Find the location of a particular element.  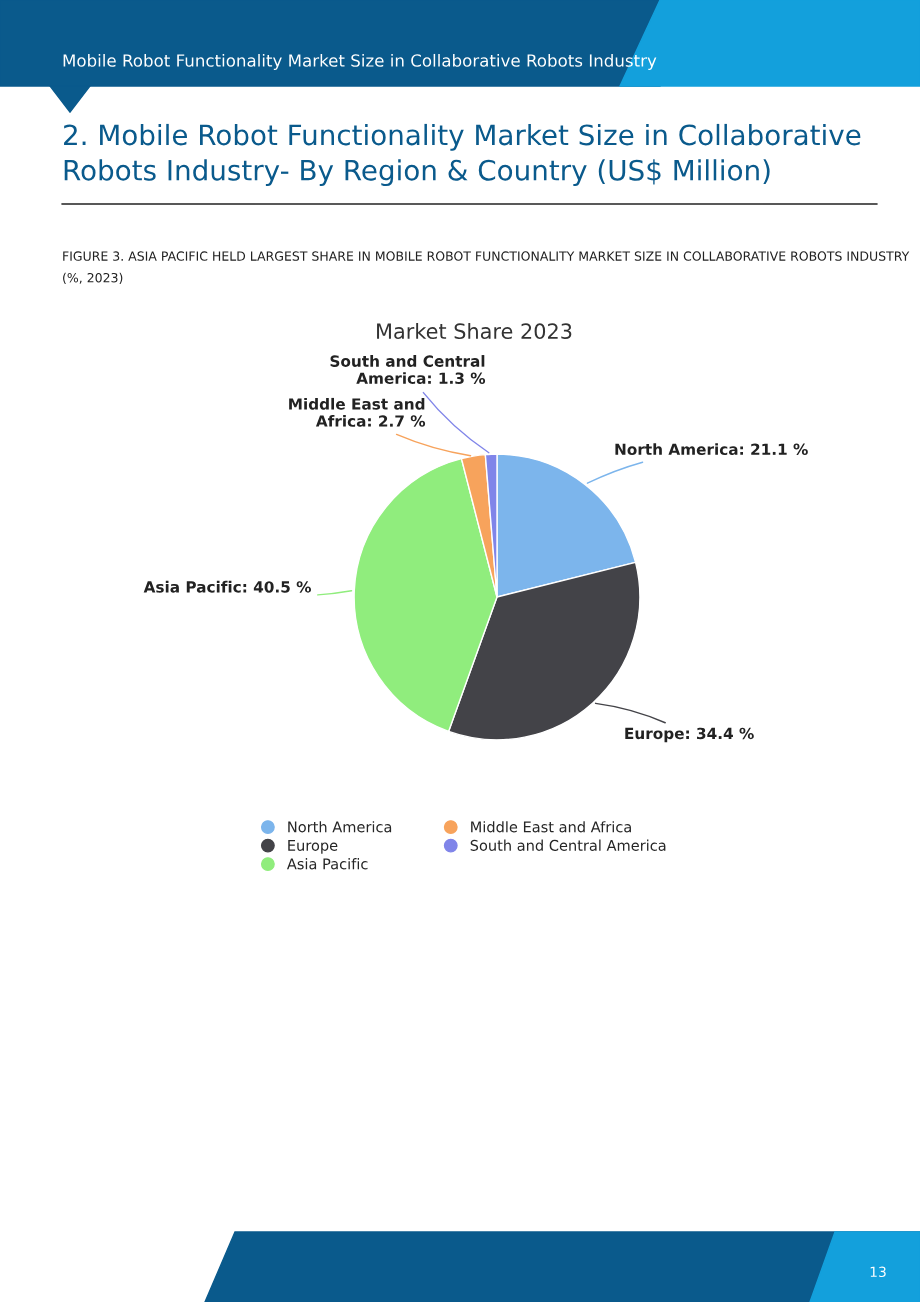

text: Mobile Robot Functionality Market Size in Collaborative Robots Industry is located at coordinates (360, 62).